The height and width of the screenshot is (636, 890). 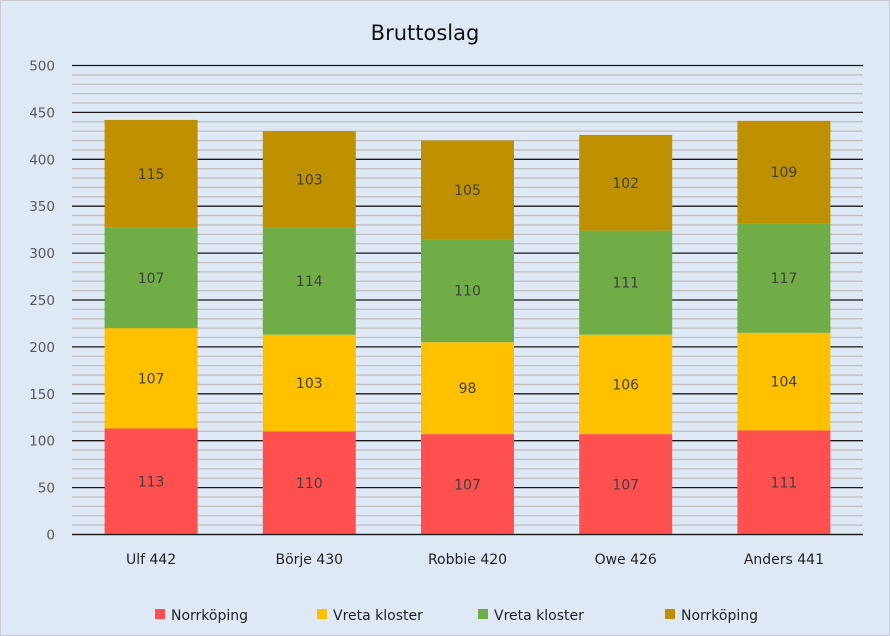 What do you see at coordinates (42, 301) in the screenshot?
I see `y-tick-label: 250` at bounding box center [42, 301].